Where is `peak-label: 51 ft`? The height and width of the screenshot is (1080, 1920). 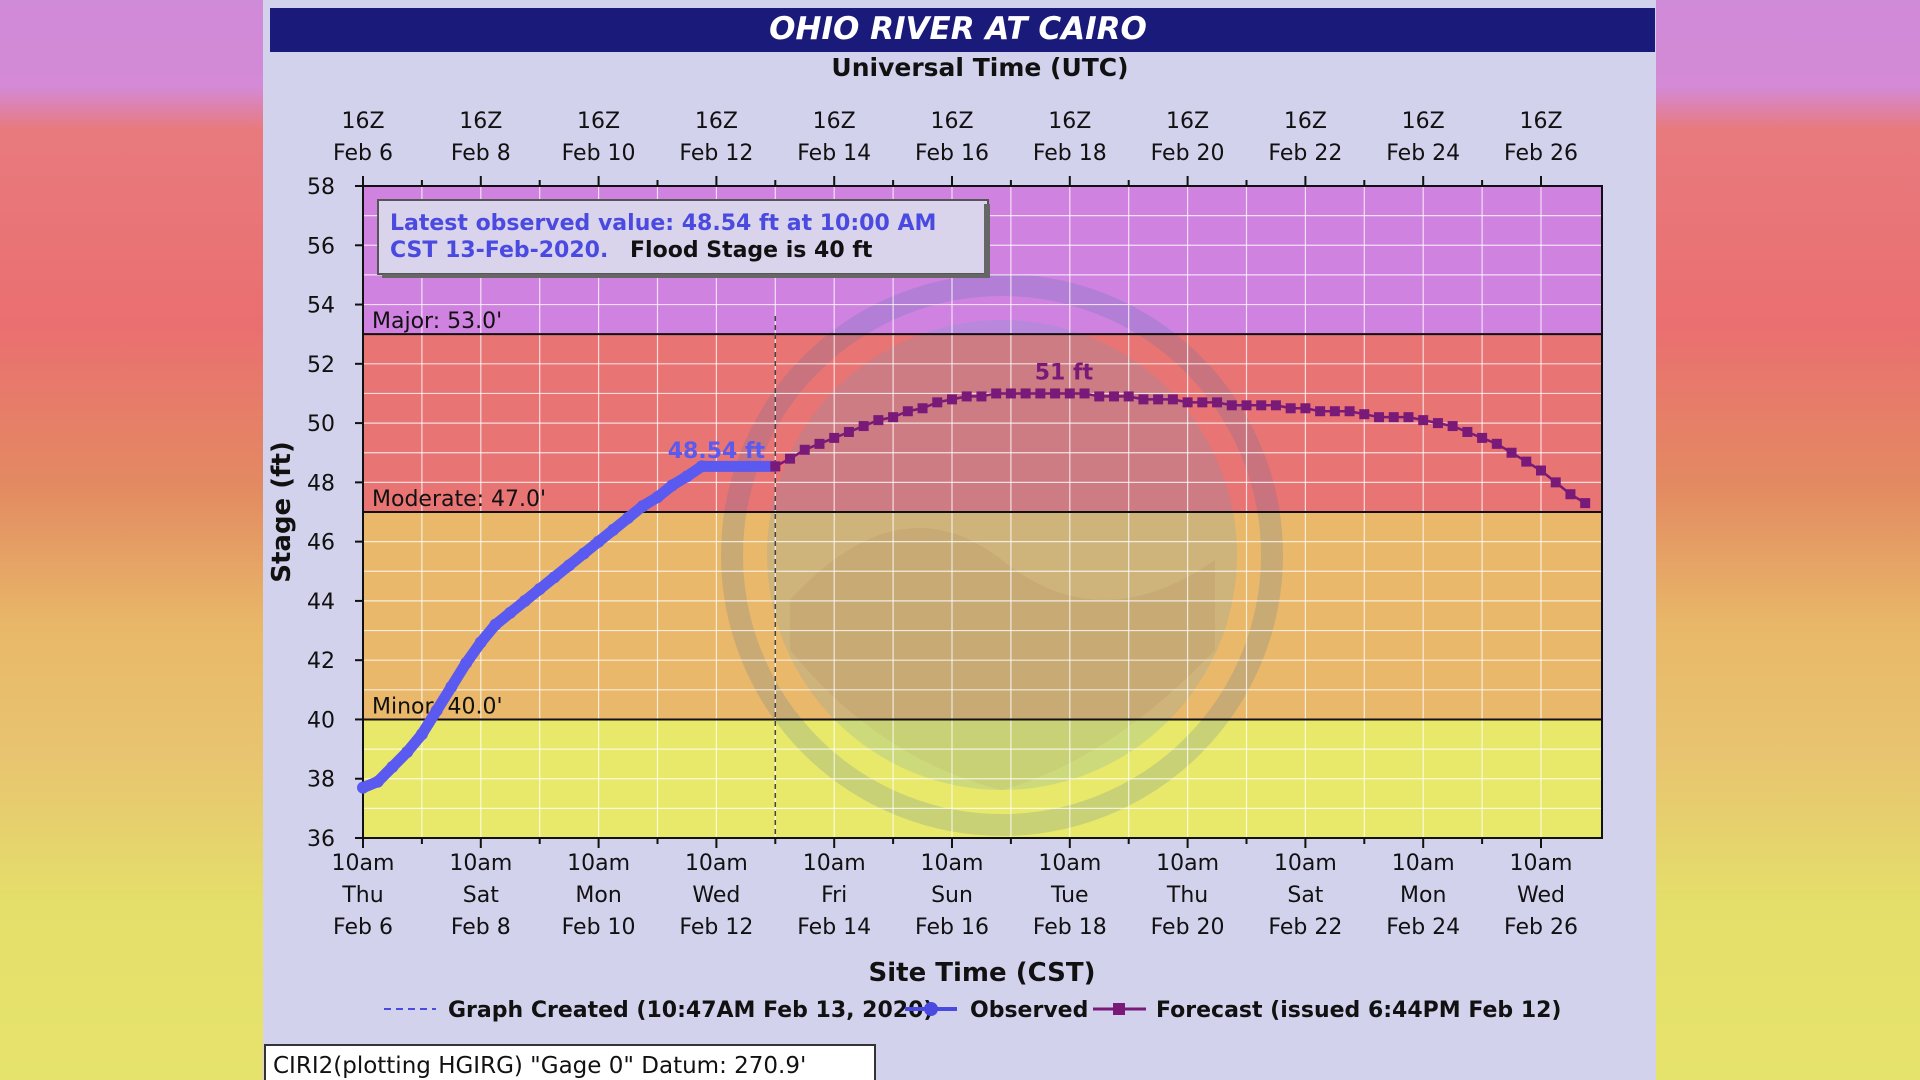 peak-label: 51 ft is located at coordinates (1064, 372).